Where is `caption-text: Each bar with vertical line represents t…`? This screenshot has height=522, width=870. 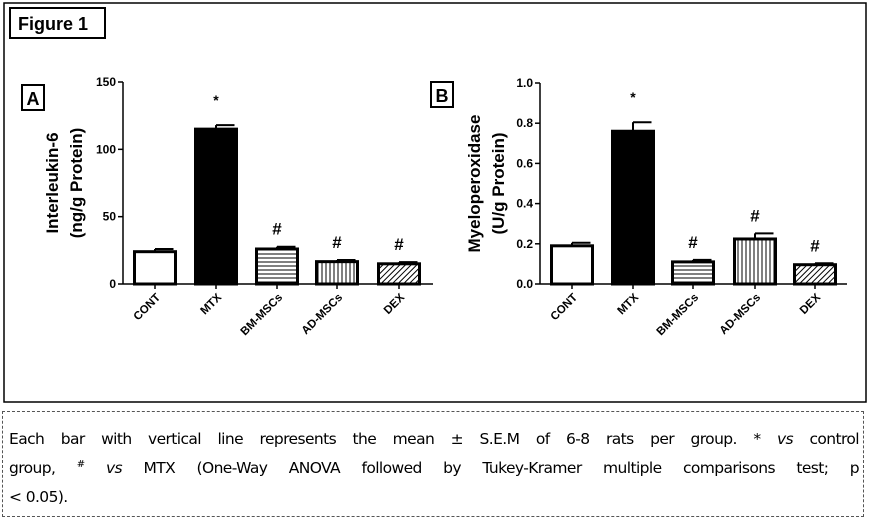
caption-text: Each bar with vertical line represents t… is located at coordinates (393, 439).